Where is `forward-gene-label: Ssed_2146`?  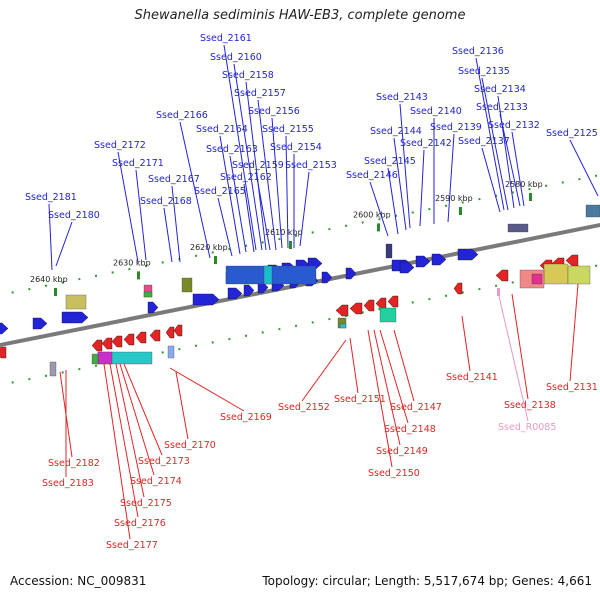
forward-gene-label: Ssed_2146 is located at coordinates (372, 175).